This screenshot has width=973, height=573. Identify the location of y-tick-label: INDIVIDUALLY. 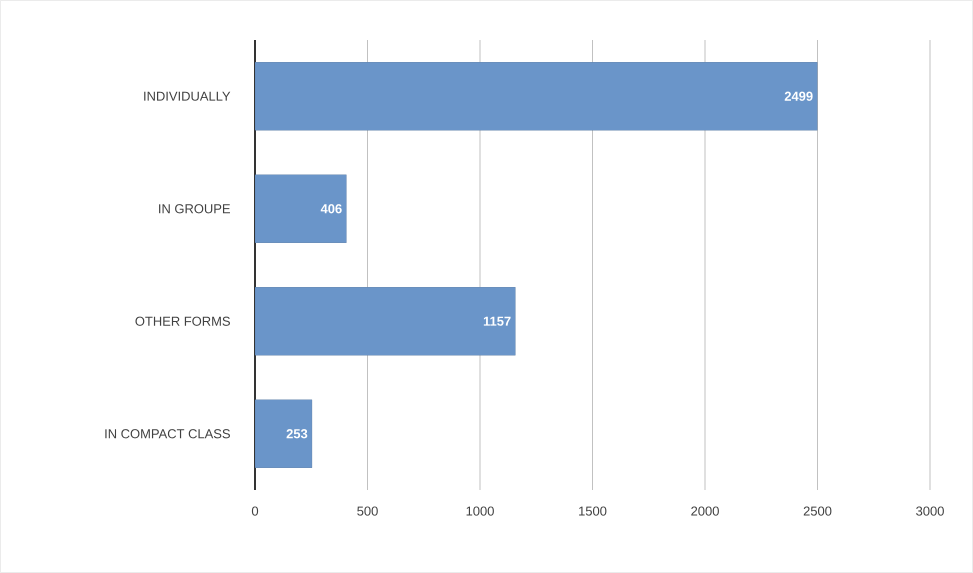
(187, 96).